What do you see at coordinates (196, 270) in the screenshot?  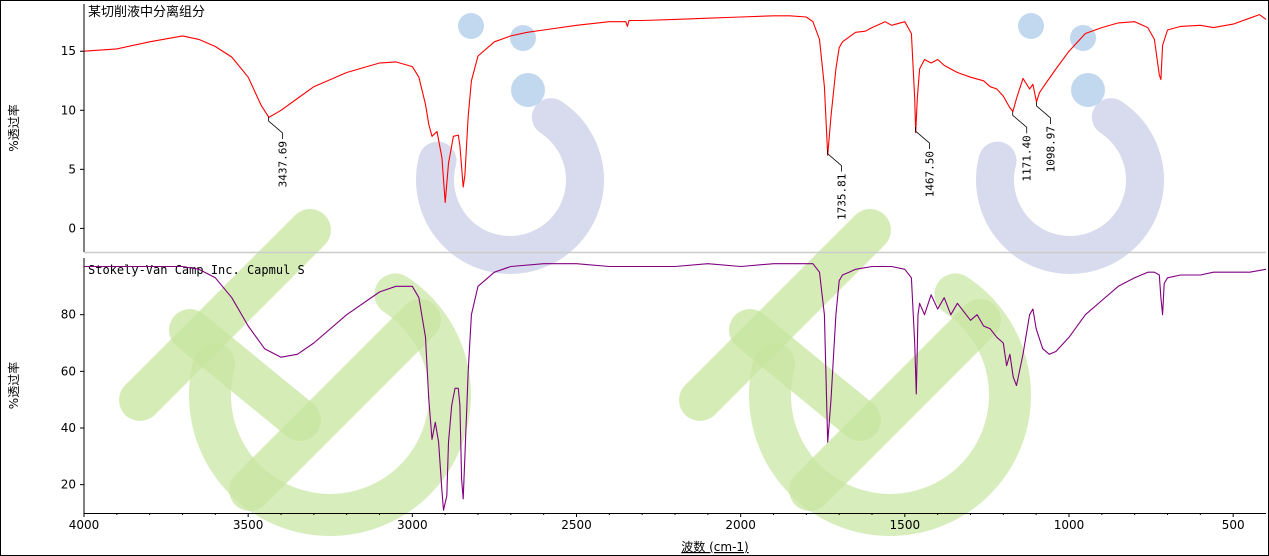 I see `panel-title: Stokely-Van Camp Inc. Capmul S` at bounding box center [196, 270].